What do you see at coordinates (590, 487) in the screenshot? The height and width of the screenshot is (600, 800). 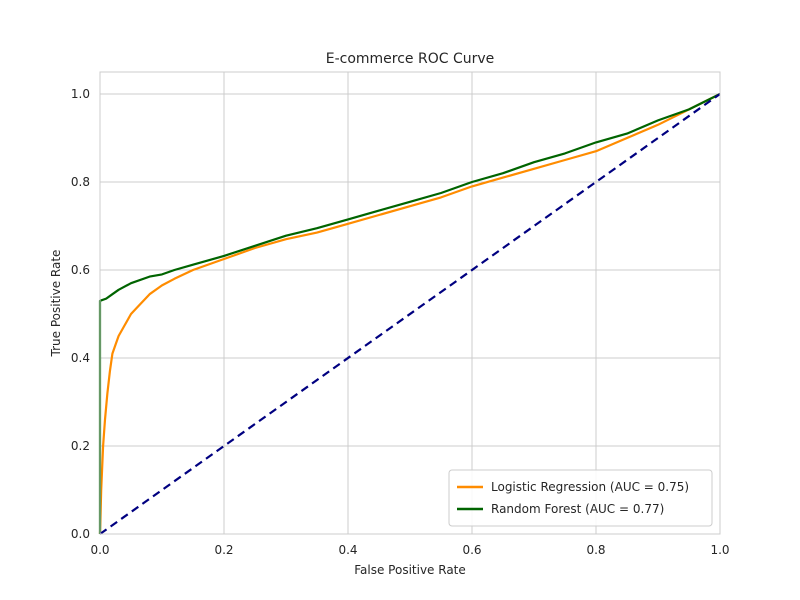 I see `legend-entry: Logistic Regression (AUC = 0.75)` at bounding box center [590, 487].